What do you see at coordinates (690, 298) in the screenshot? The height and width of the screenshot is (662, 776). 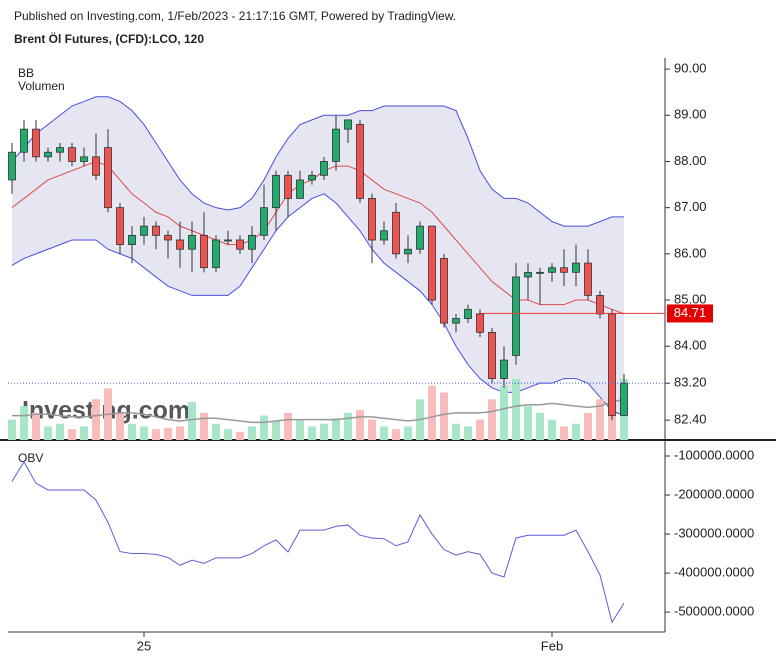 I see `y-tick-label: 85.00` at bounding box center [690, 298].